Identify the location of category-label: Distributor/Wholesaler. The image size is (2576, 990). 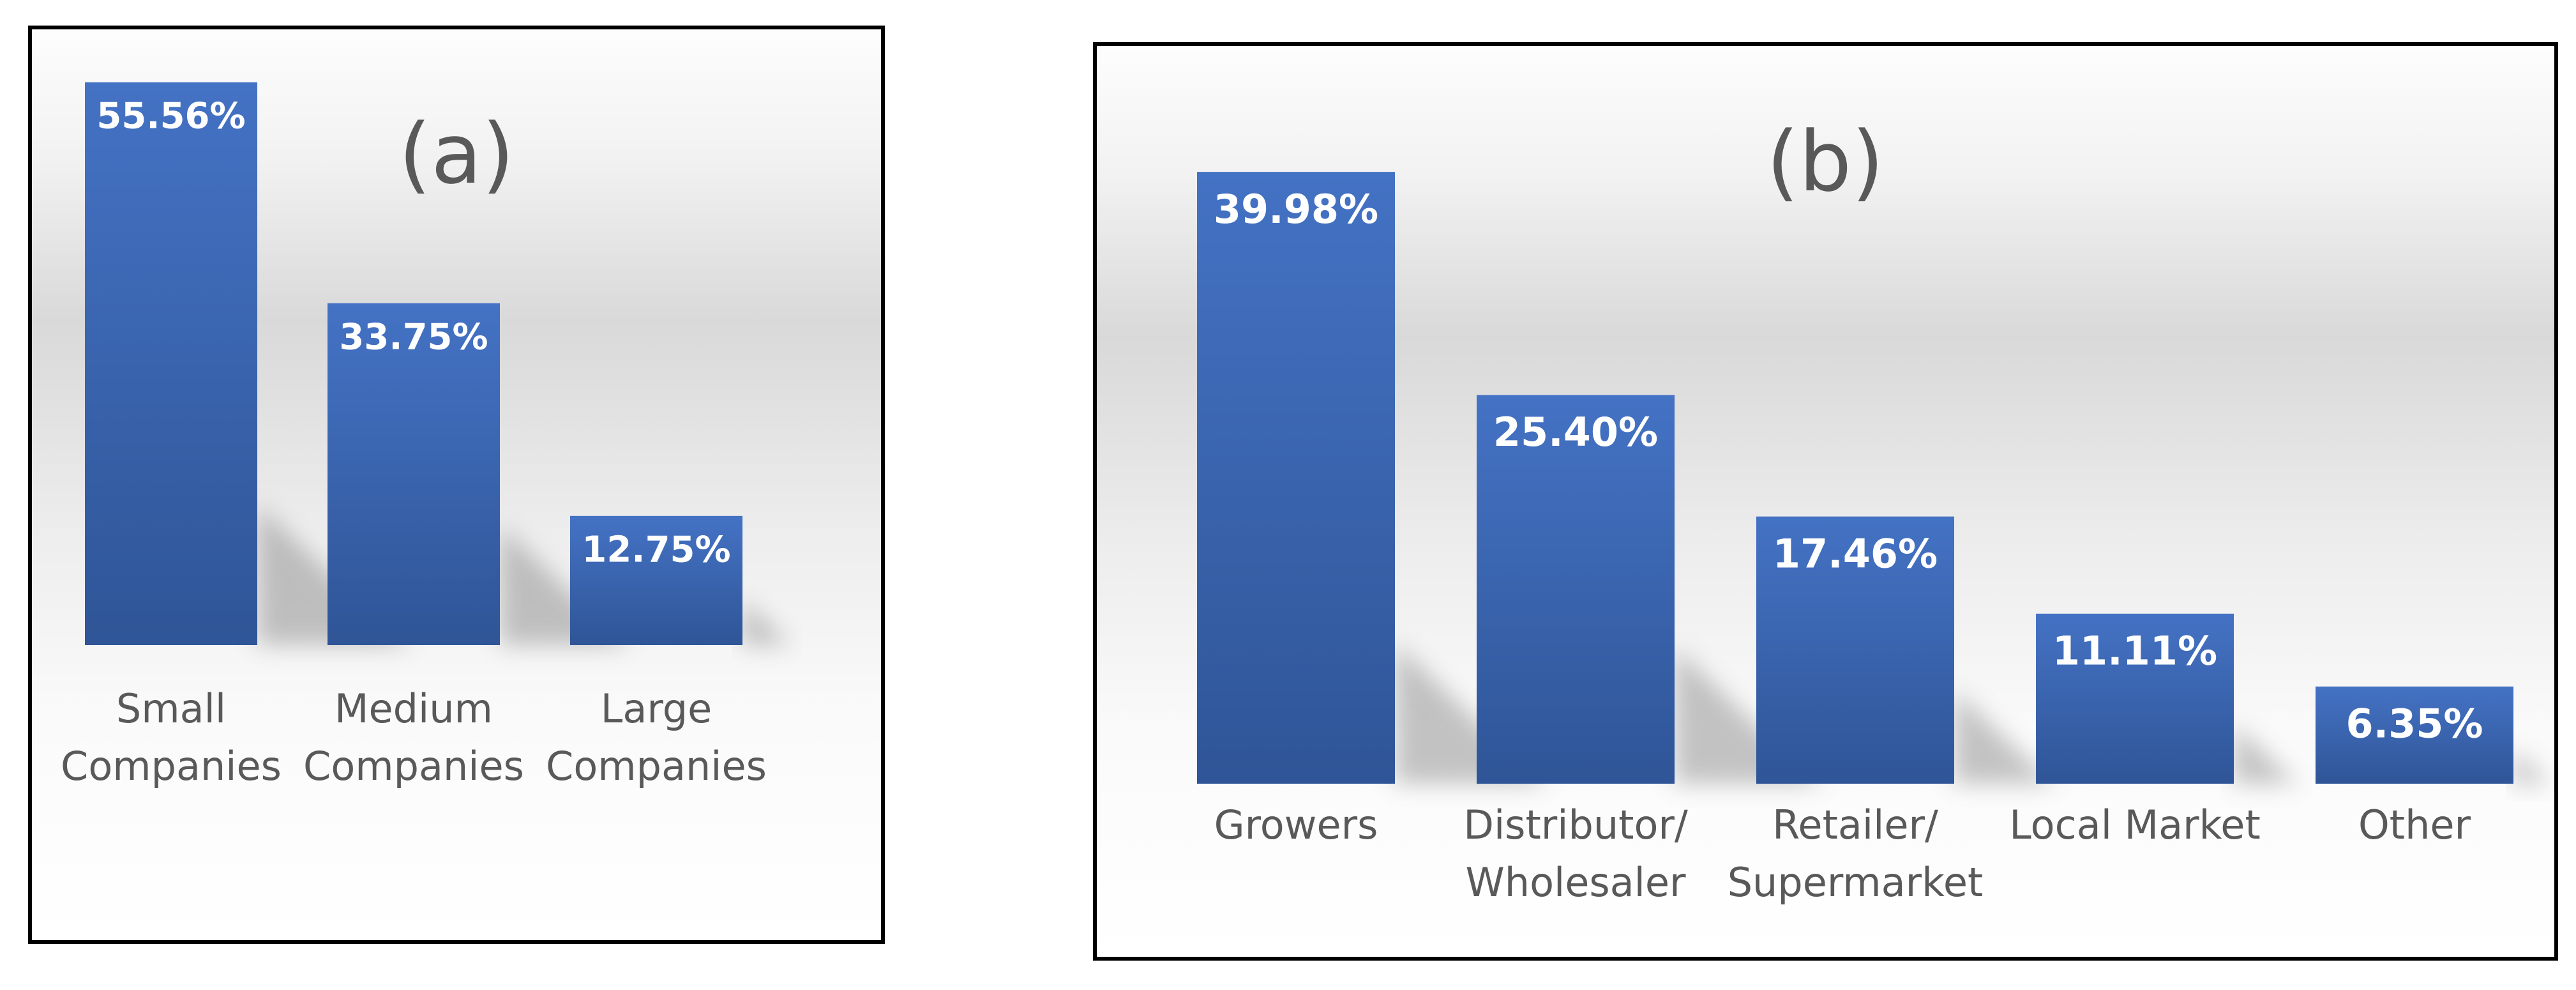
(1575, 854).